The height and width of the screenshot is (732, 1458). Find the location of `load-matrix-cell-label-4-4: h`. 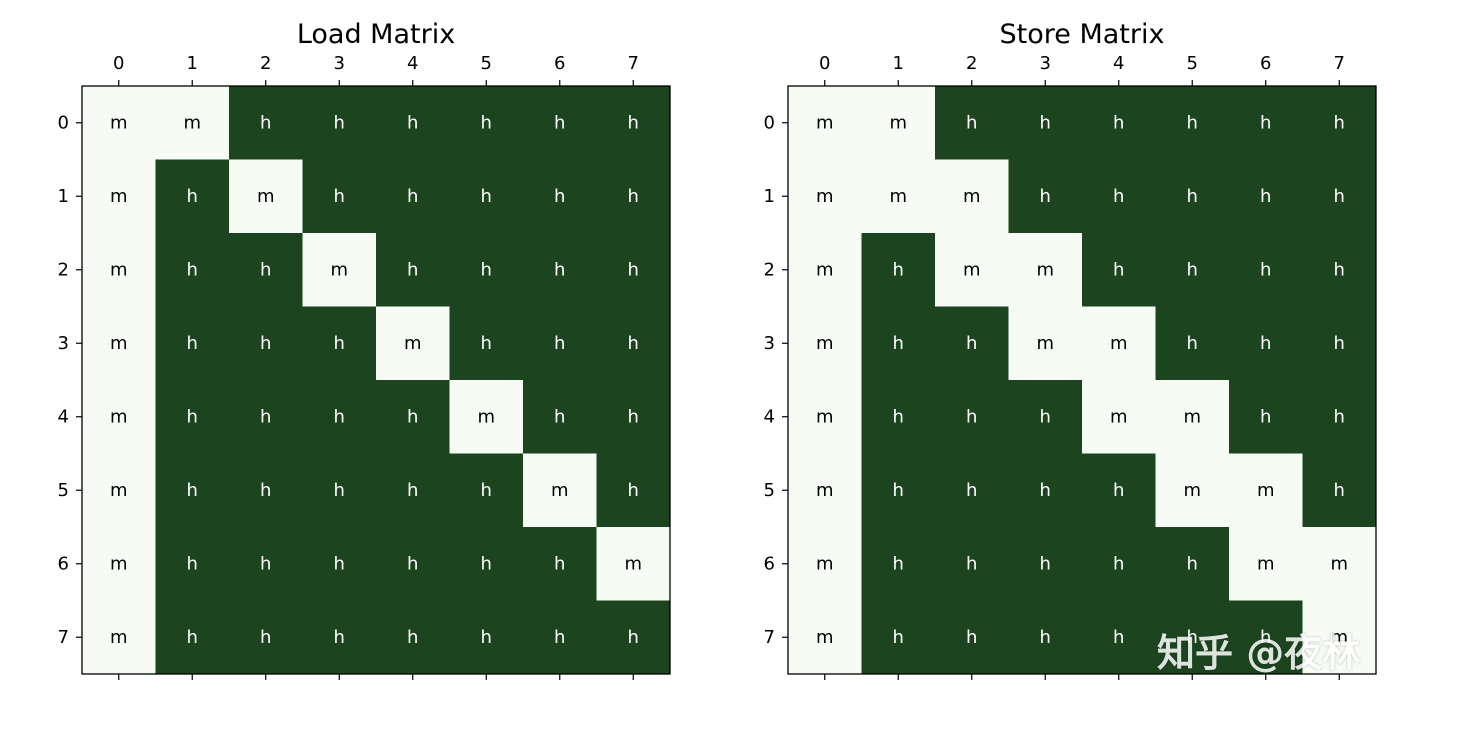

load-matrix-cell-label-4-4: h is located at coordinates (412, 416).